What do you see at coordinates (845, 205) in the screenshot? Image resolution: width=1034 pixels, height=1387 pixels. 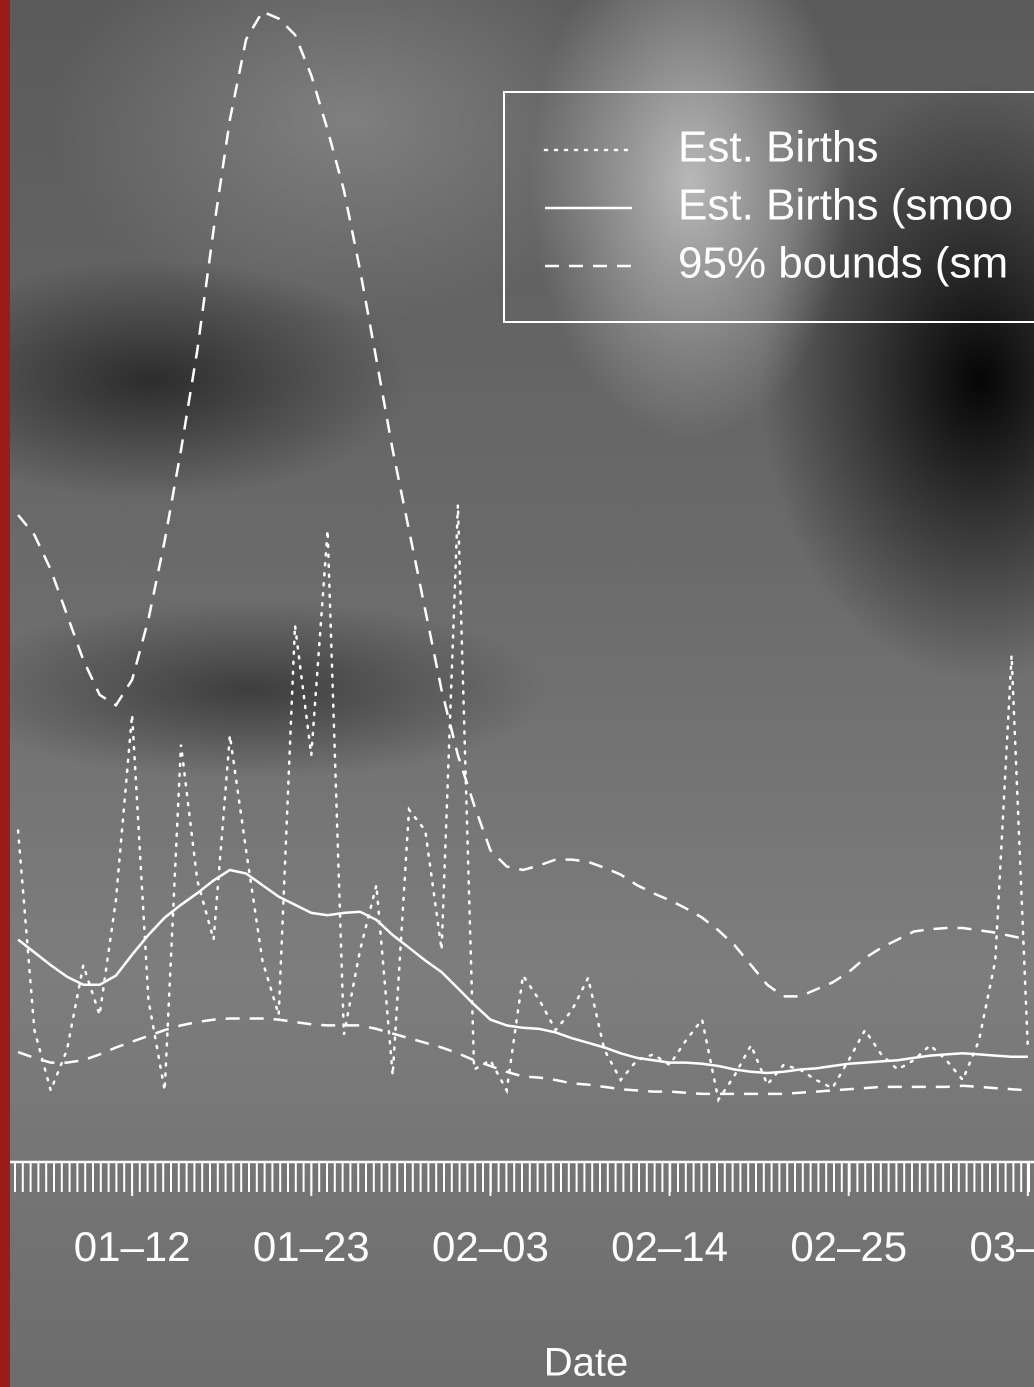 I see `legend-label: Est. Births (smoo` at bounding box center [845, 205].